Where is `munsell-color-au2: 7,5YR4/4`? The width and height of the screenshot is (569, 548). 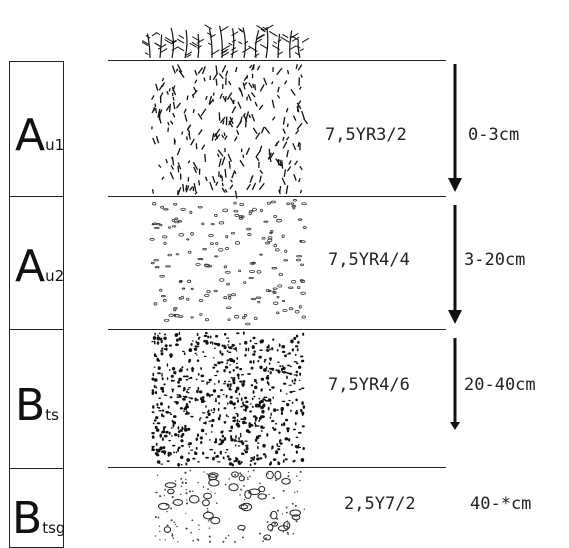
munsell-color-au2: 7,5YR4/4 is located at coordinates (369, 260).